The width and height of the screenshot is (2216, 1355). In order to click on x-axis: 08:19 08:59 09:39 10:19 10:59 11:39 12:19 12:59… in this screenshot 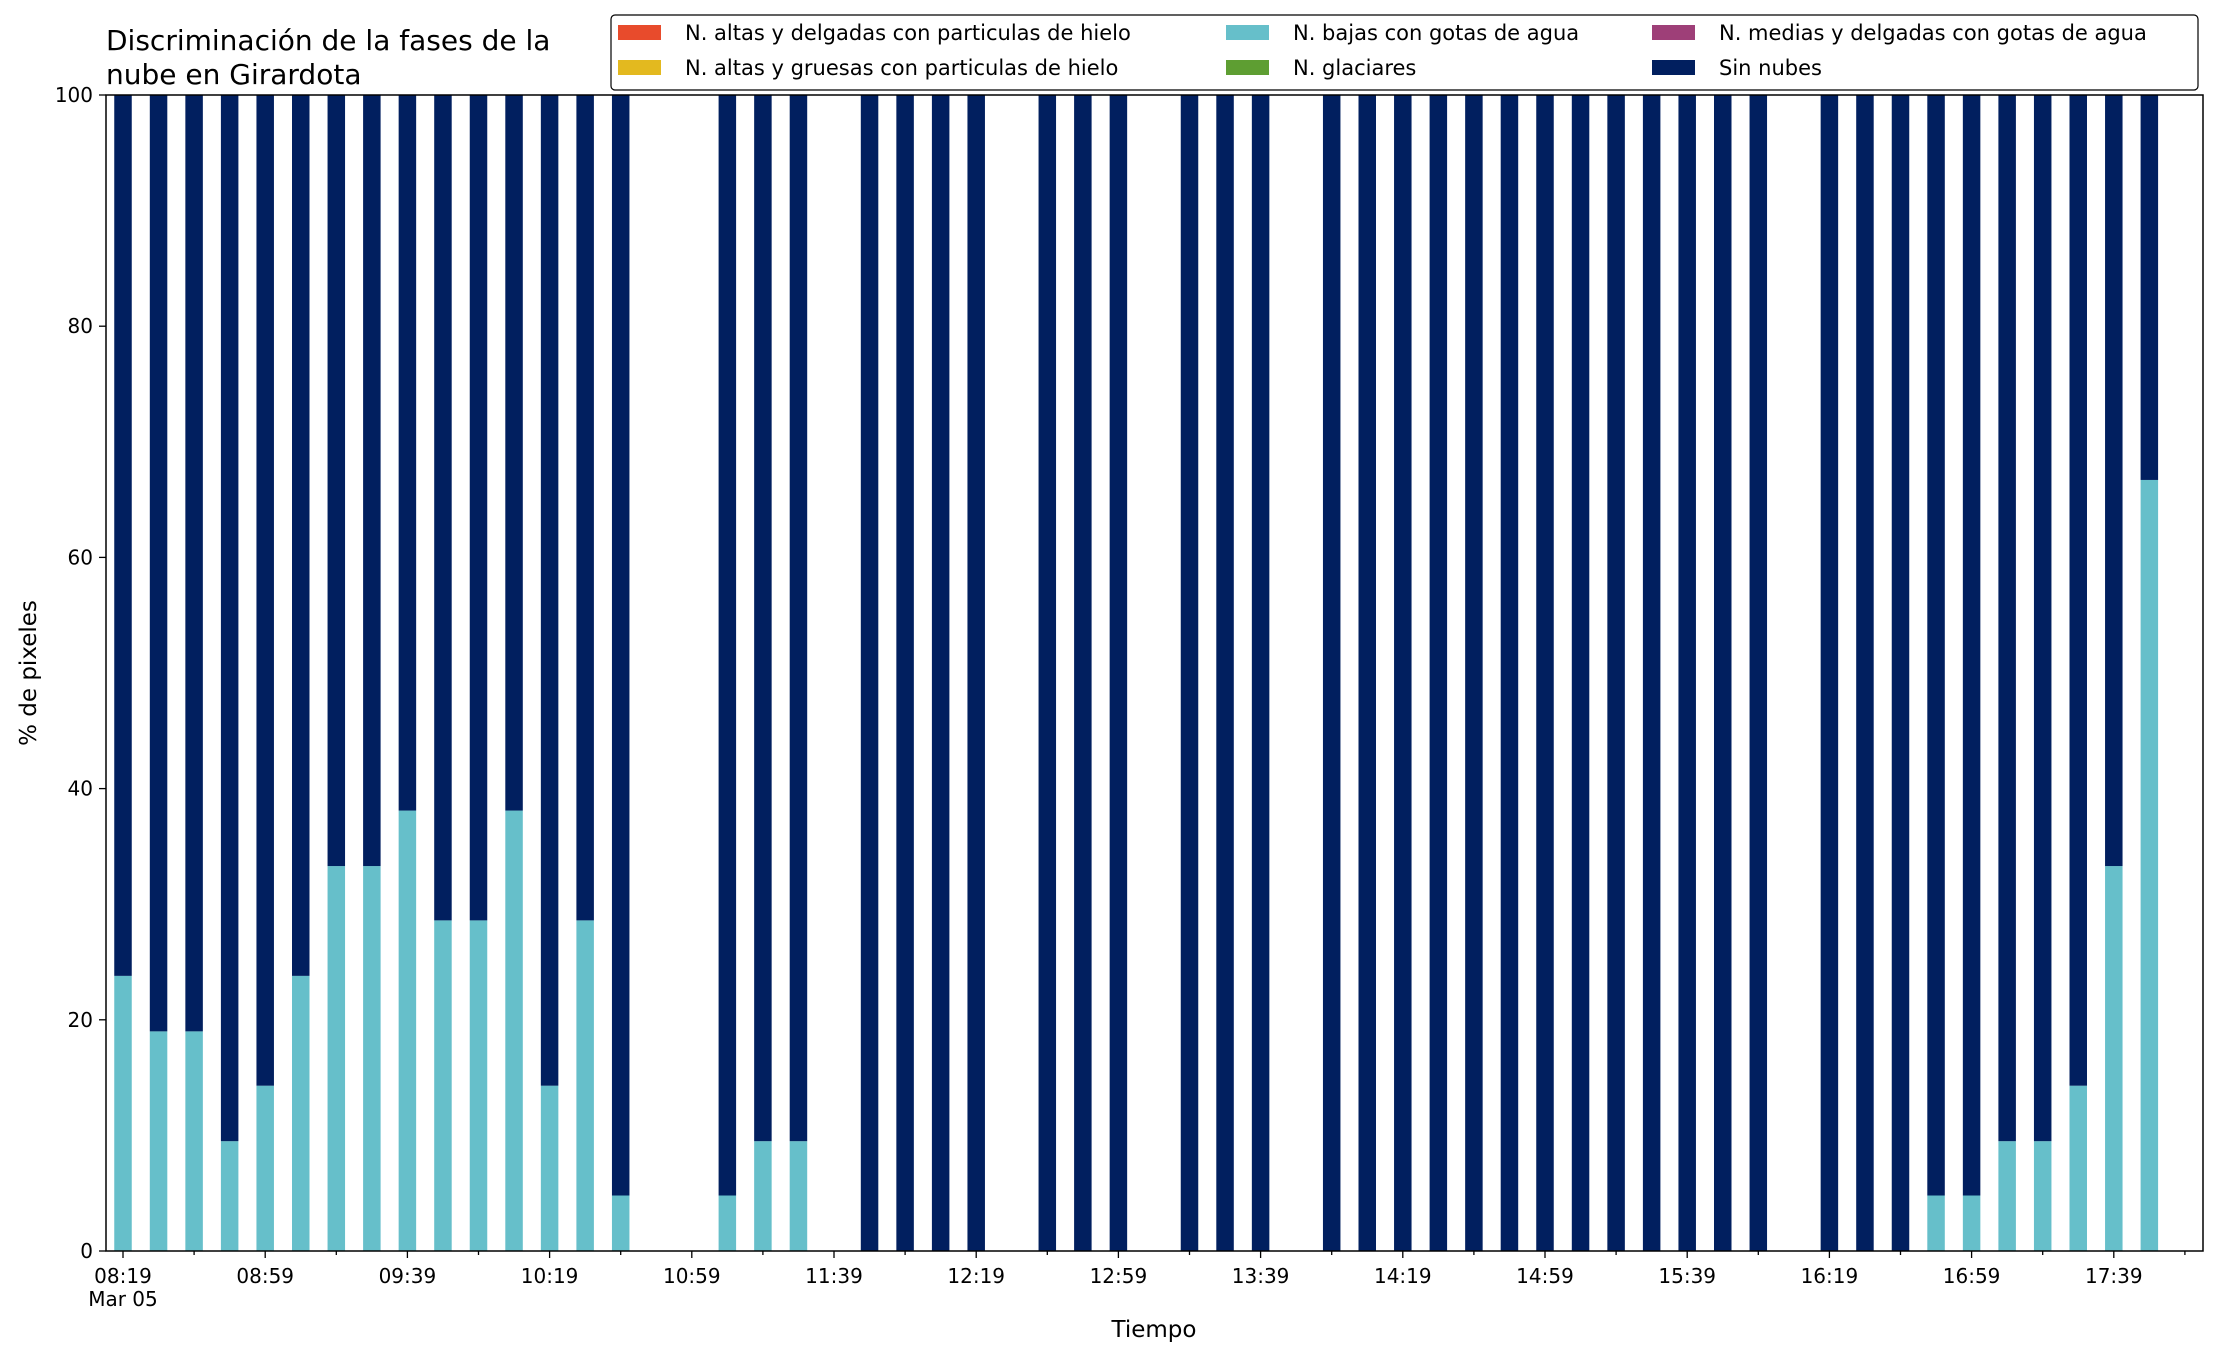, I will do `click(1137, 1281)`.